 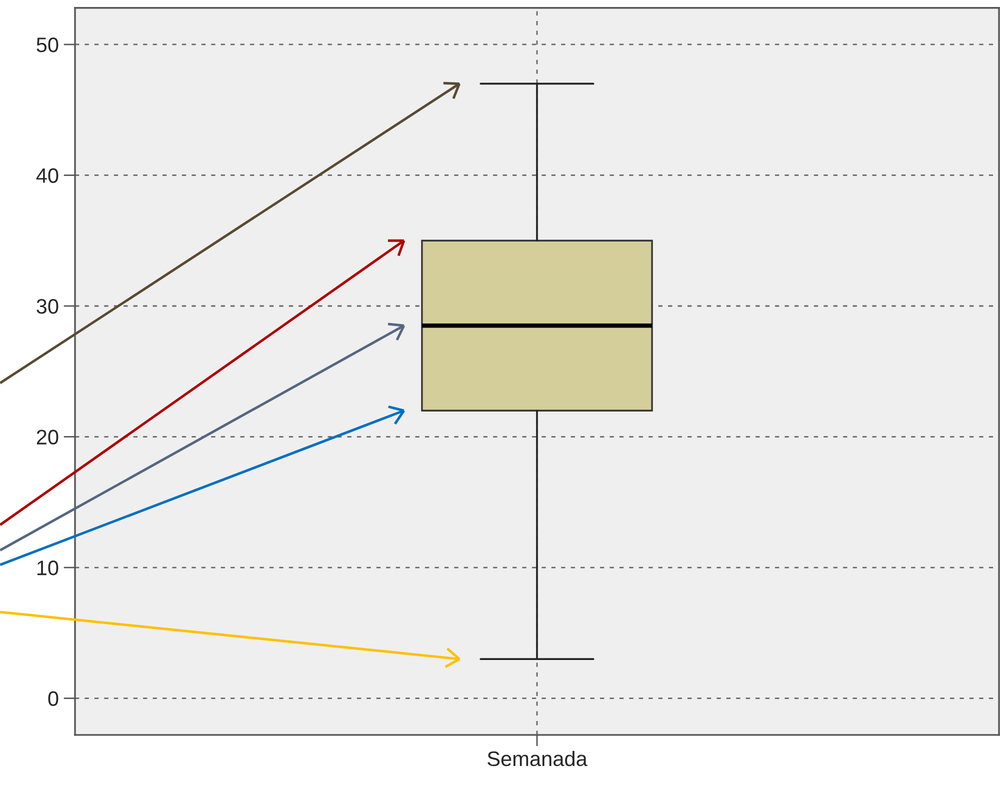 I want to click on x-tick-label: Semanada, so click(x=538, y=758).